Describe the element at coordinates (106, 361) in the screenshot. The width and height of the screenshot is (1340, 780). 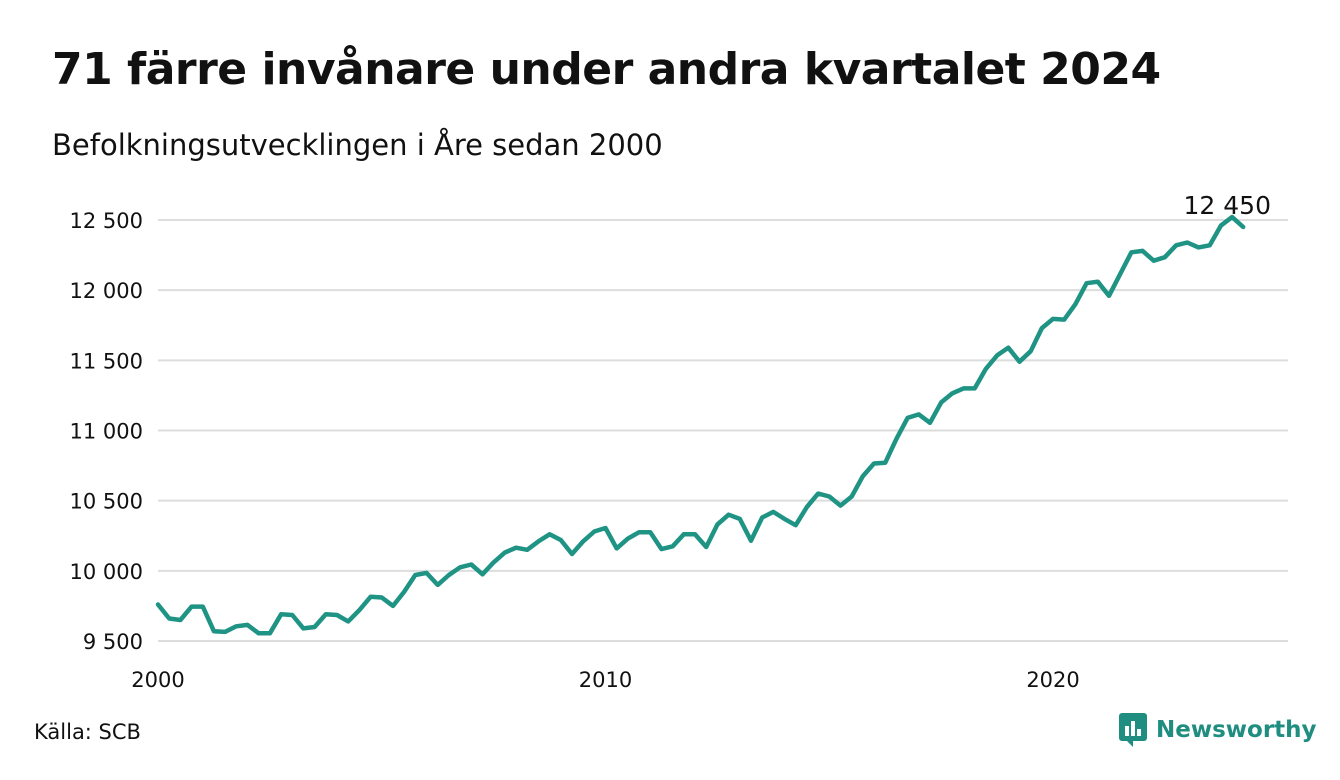
I see `y-tick-label: 11 500` at that location.